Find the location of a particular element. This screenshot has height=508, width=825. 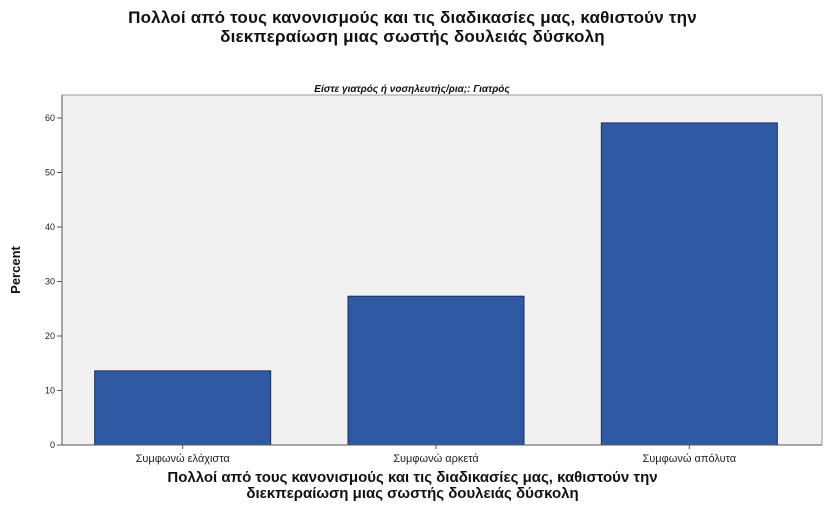

y-tick-label: 30 is located at coordinates (50, 282).